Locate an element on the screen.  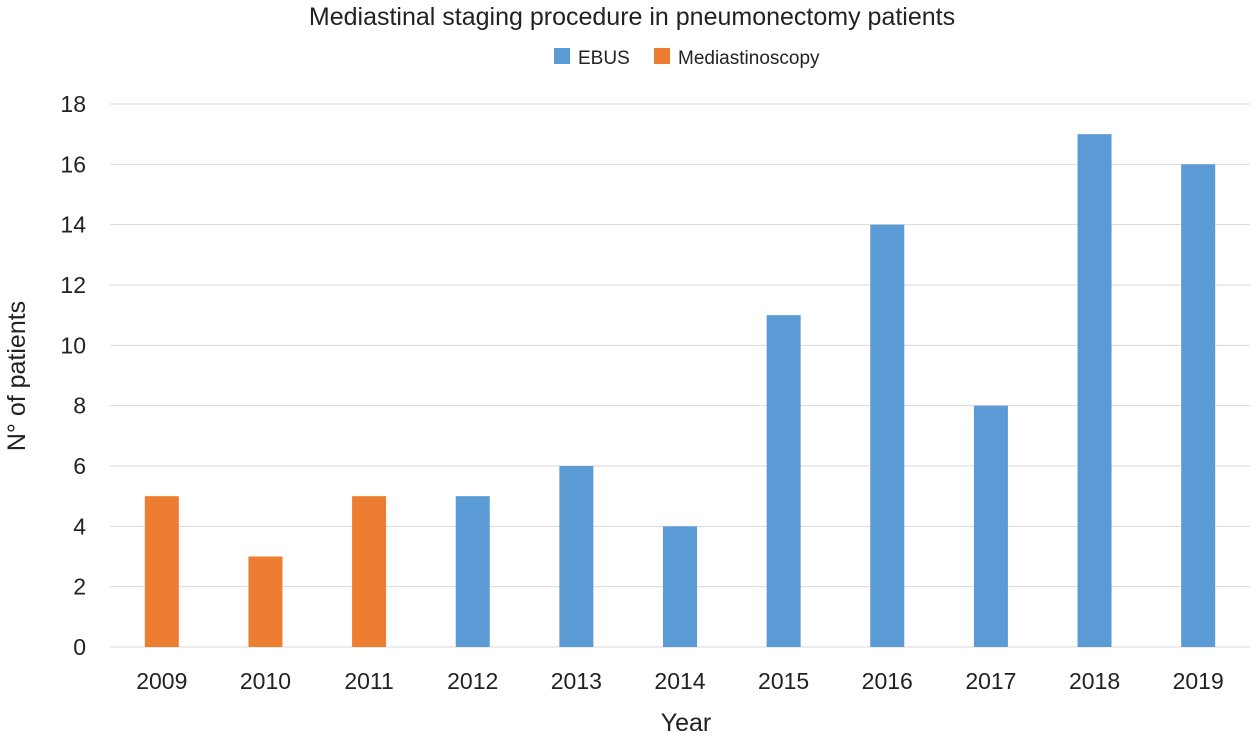
bar-ebus-2012 is located at coordinates (472, 571).